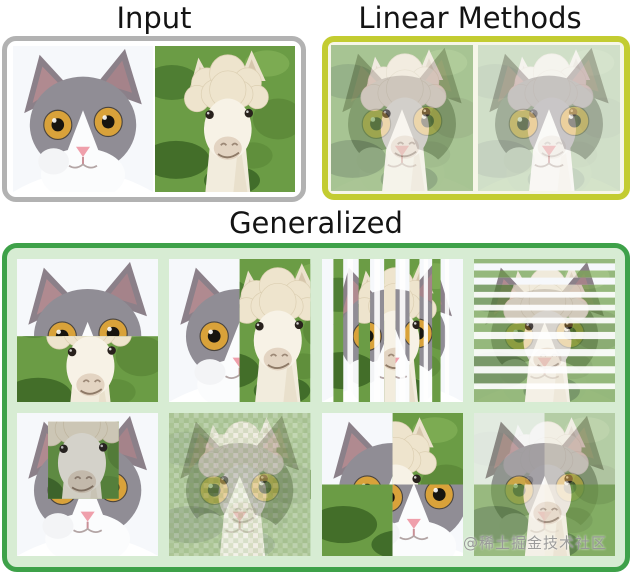 The width and height of the screenshot is (632, 572). Describe the element at coordinates (88, 330) in the screenshot. I see `horizontal-half-split-mix-image` at that location.